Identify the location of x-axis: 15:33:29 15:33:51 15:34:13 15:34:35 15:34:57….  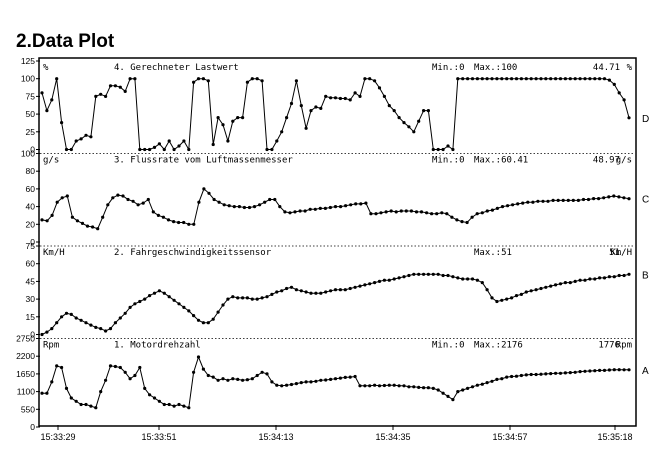
(336, 433).